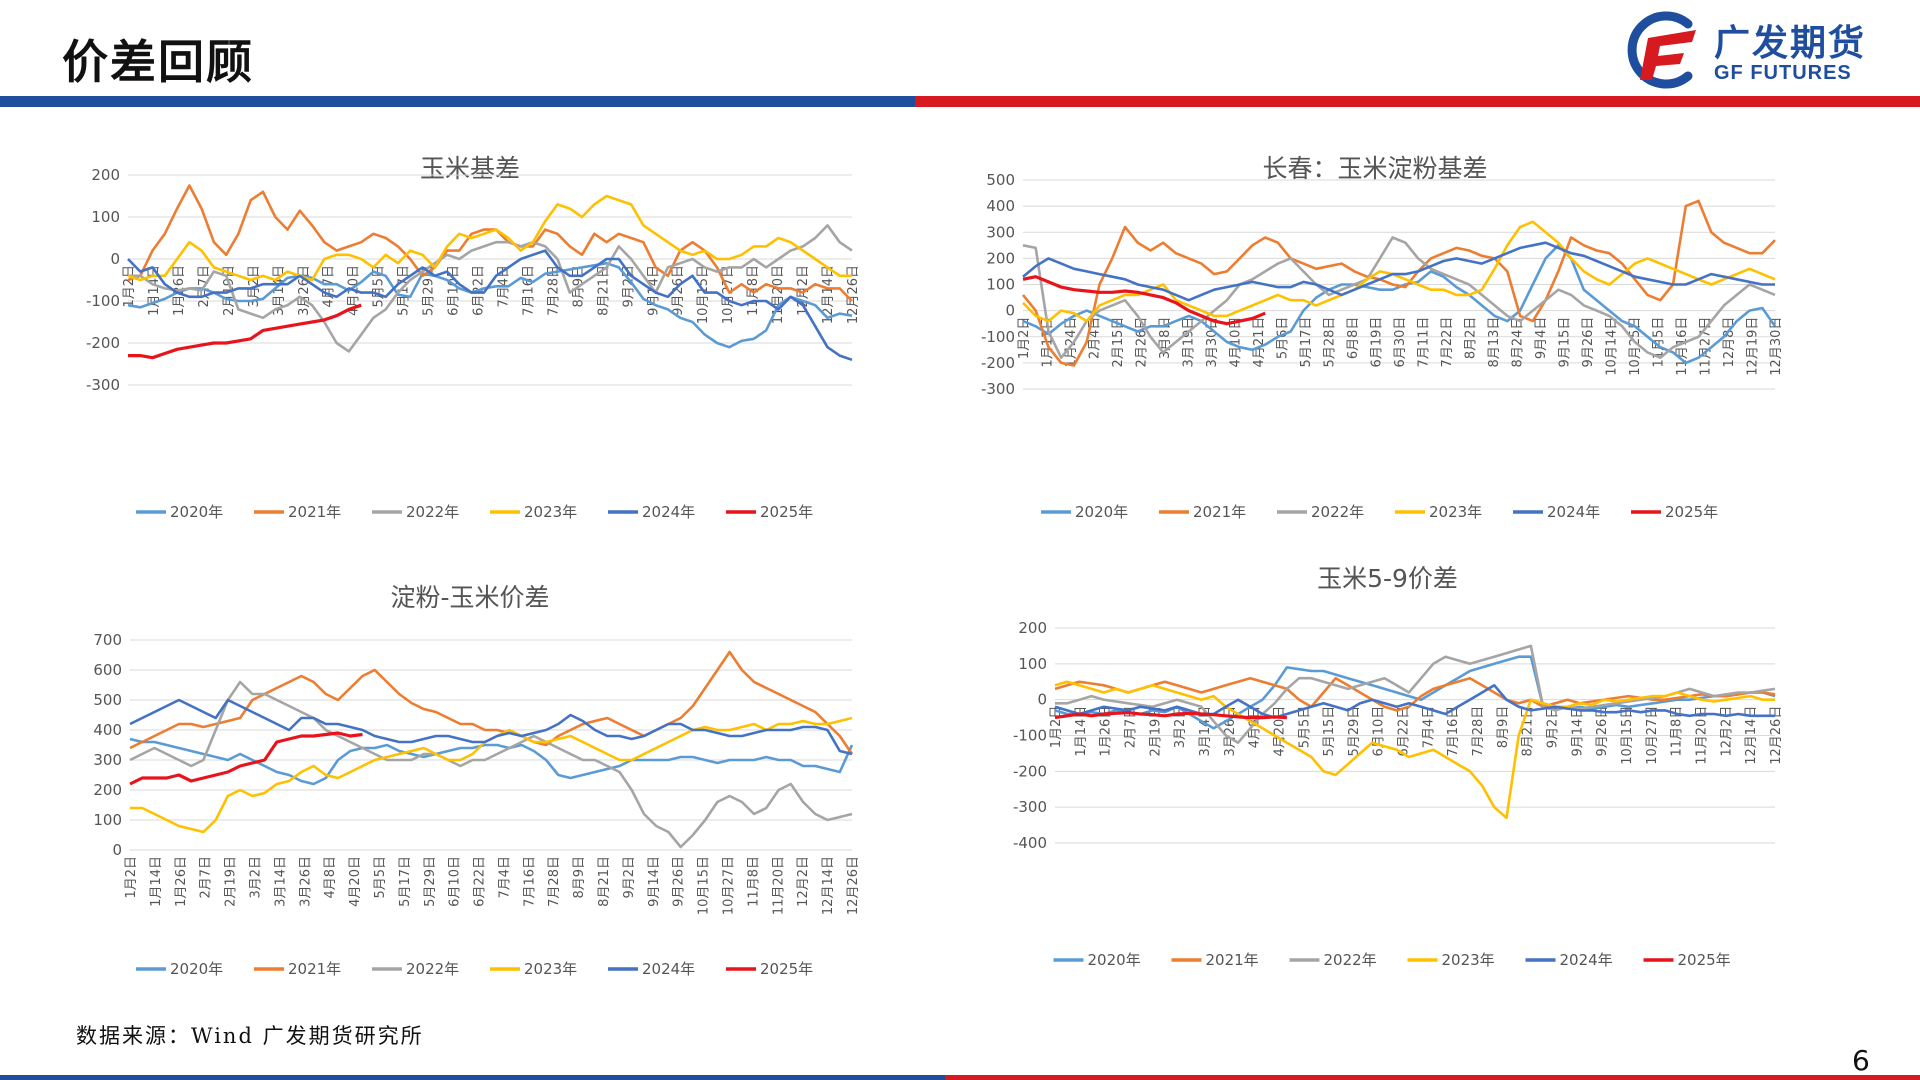  What do you see at coordinates (472, 1077) in the screenshot?
I see `footer-band-blue` at bounding box center [472, 1077].